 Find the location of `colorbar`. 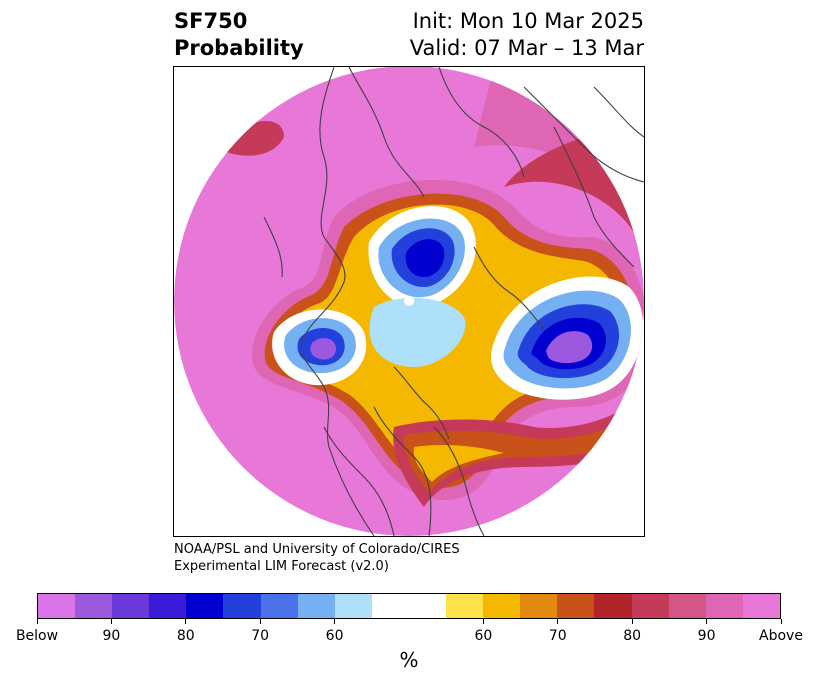

colorbar is located at coordinates (409, 606).